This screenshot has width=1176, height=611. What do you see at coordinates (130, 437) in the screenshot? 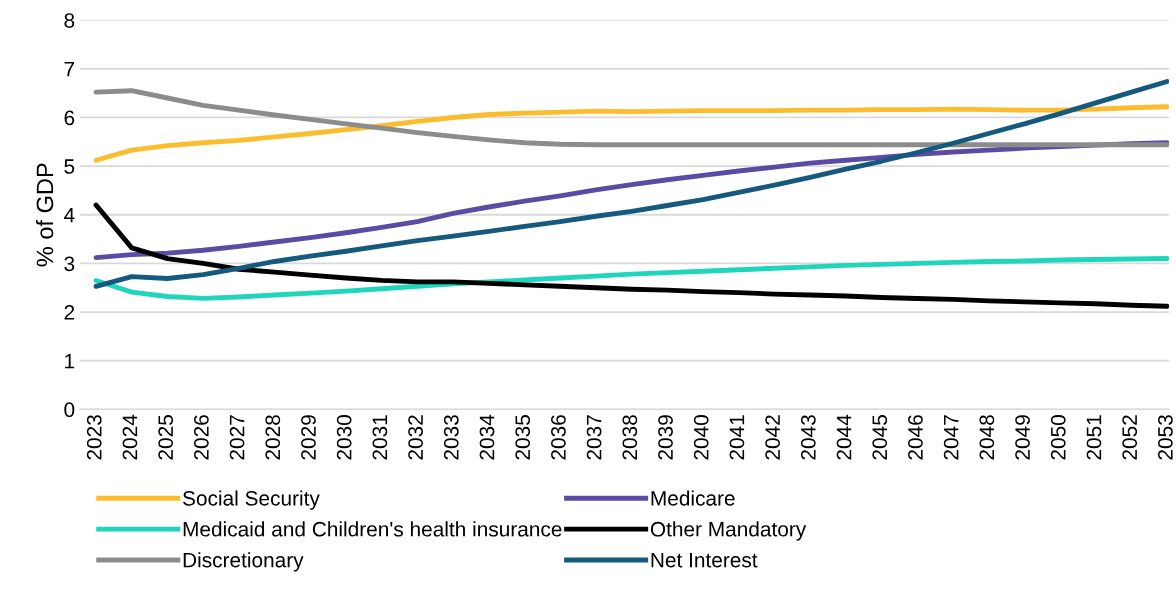
I see `x-tick-label: 2024` at bounding box center [130, 437].